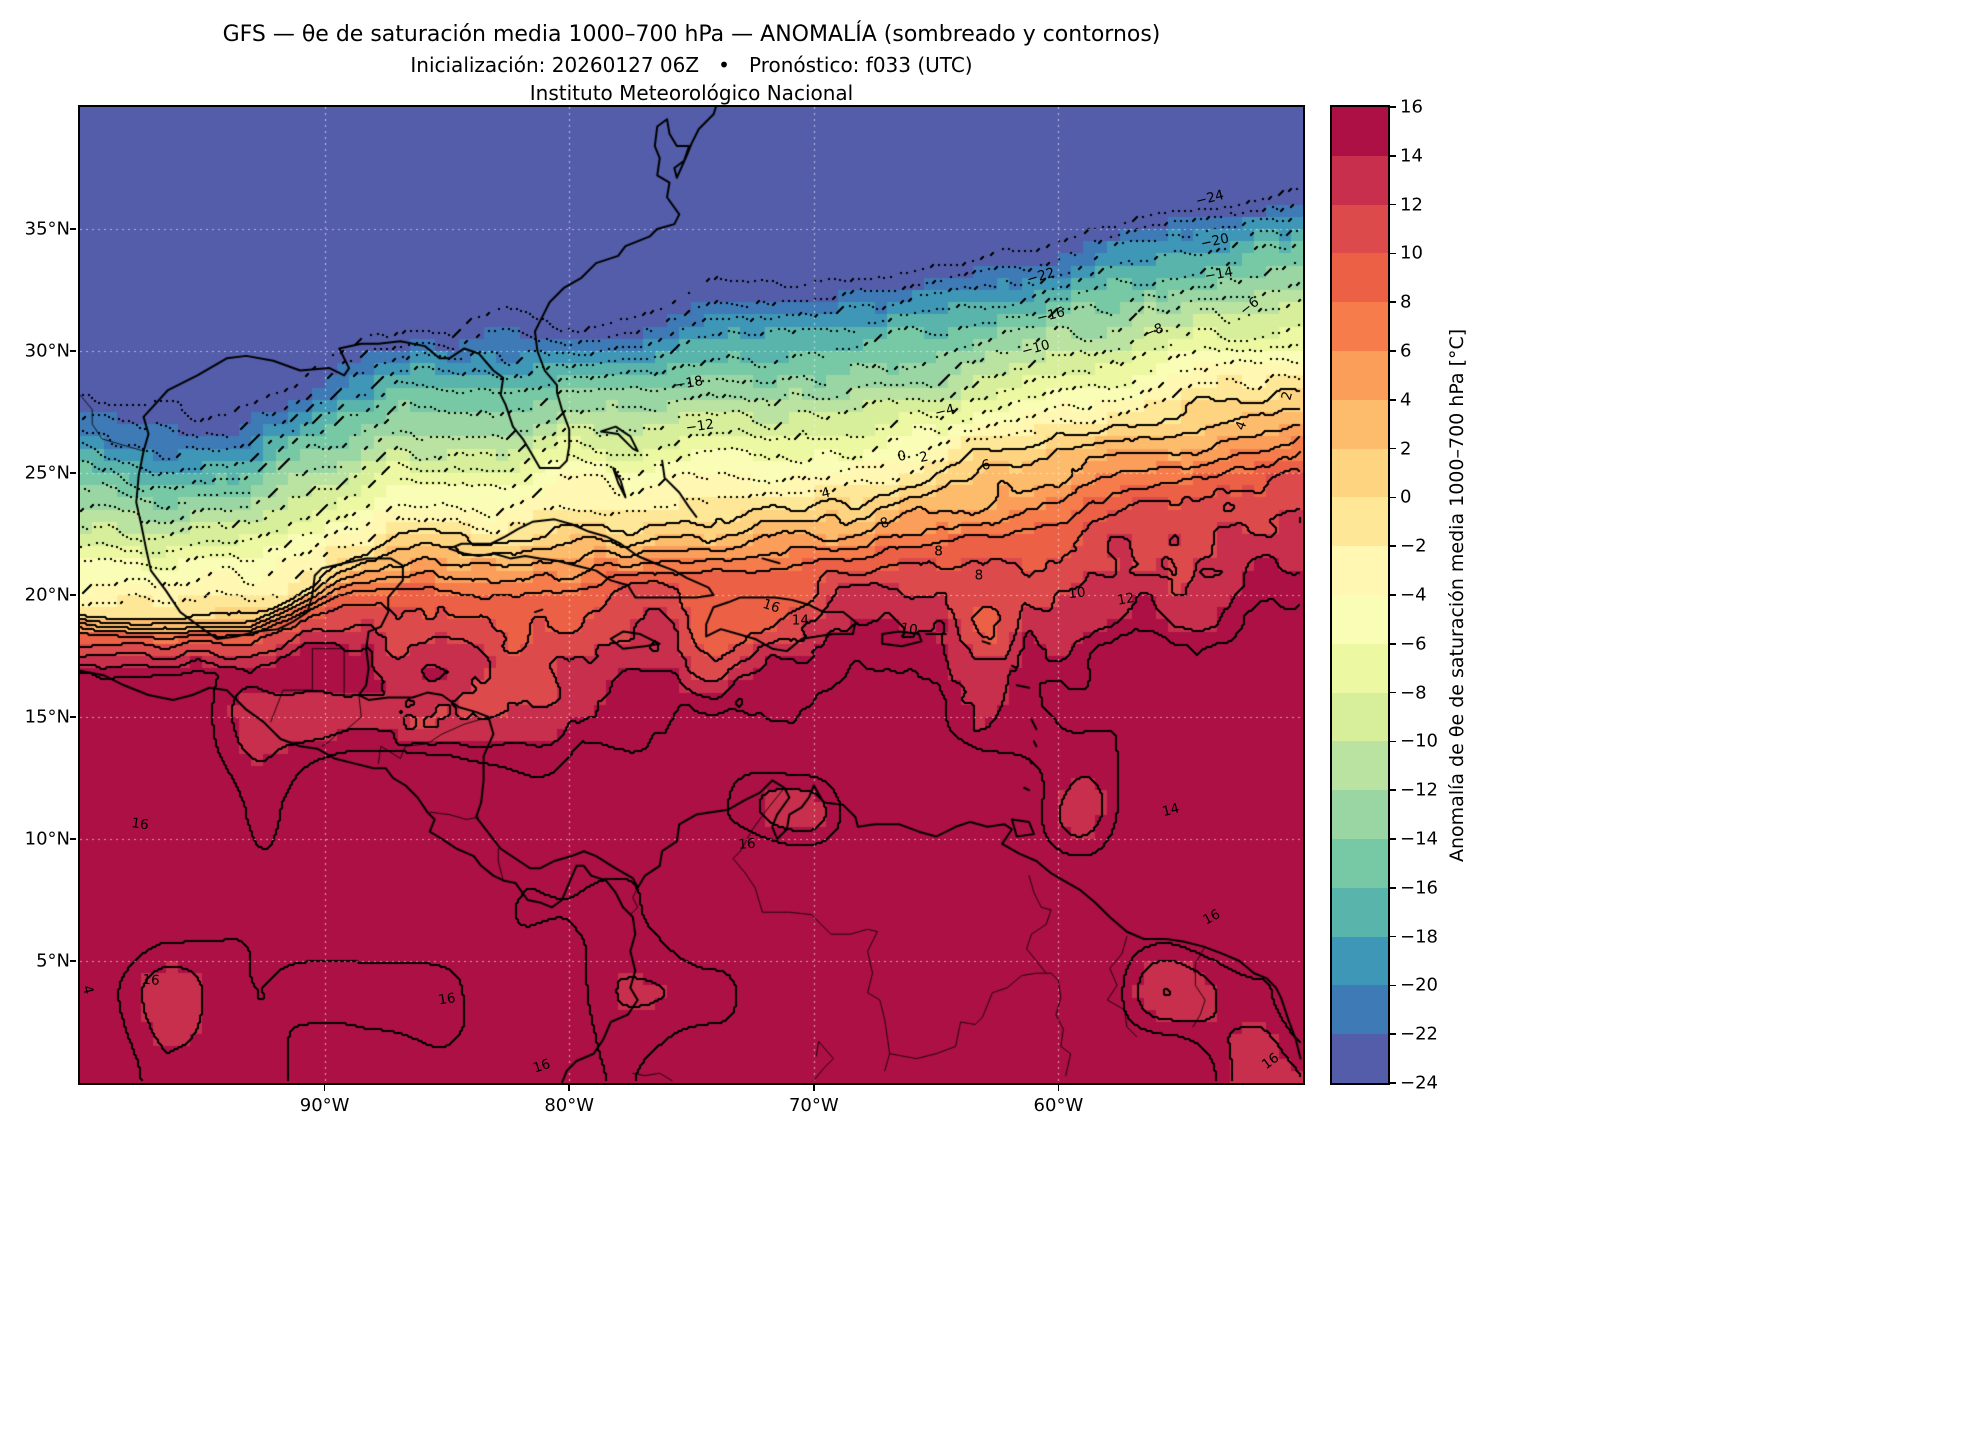 The height and width of the screenshot is (1440, 1980). I want to click on x-tick-label: 70°W, so click(813, 1105).